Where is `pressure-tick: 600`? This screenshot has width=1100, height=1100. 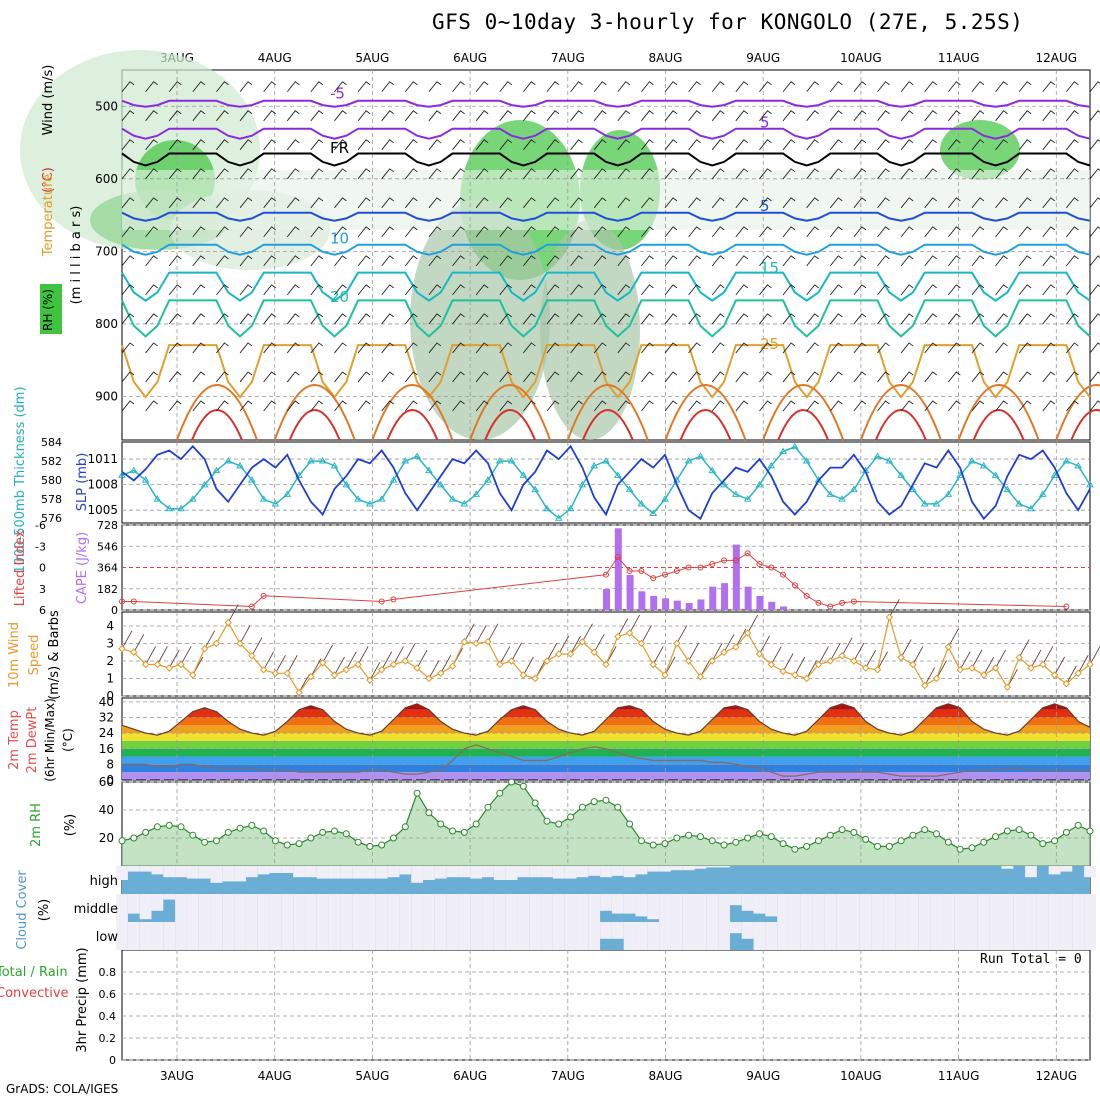
pressure-tick: 600 is located at coordinates (106, 179).